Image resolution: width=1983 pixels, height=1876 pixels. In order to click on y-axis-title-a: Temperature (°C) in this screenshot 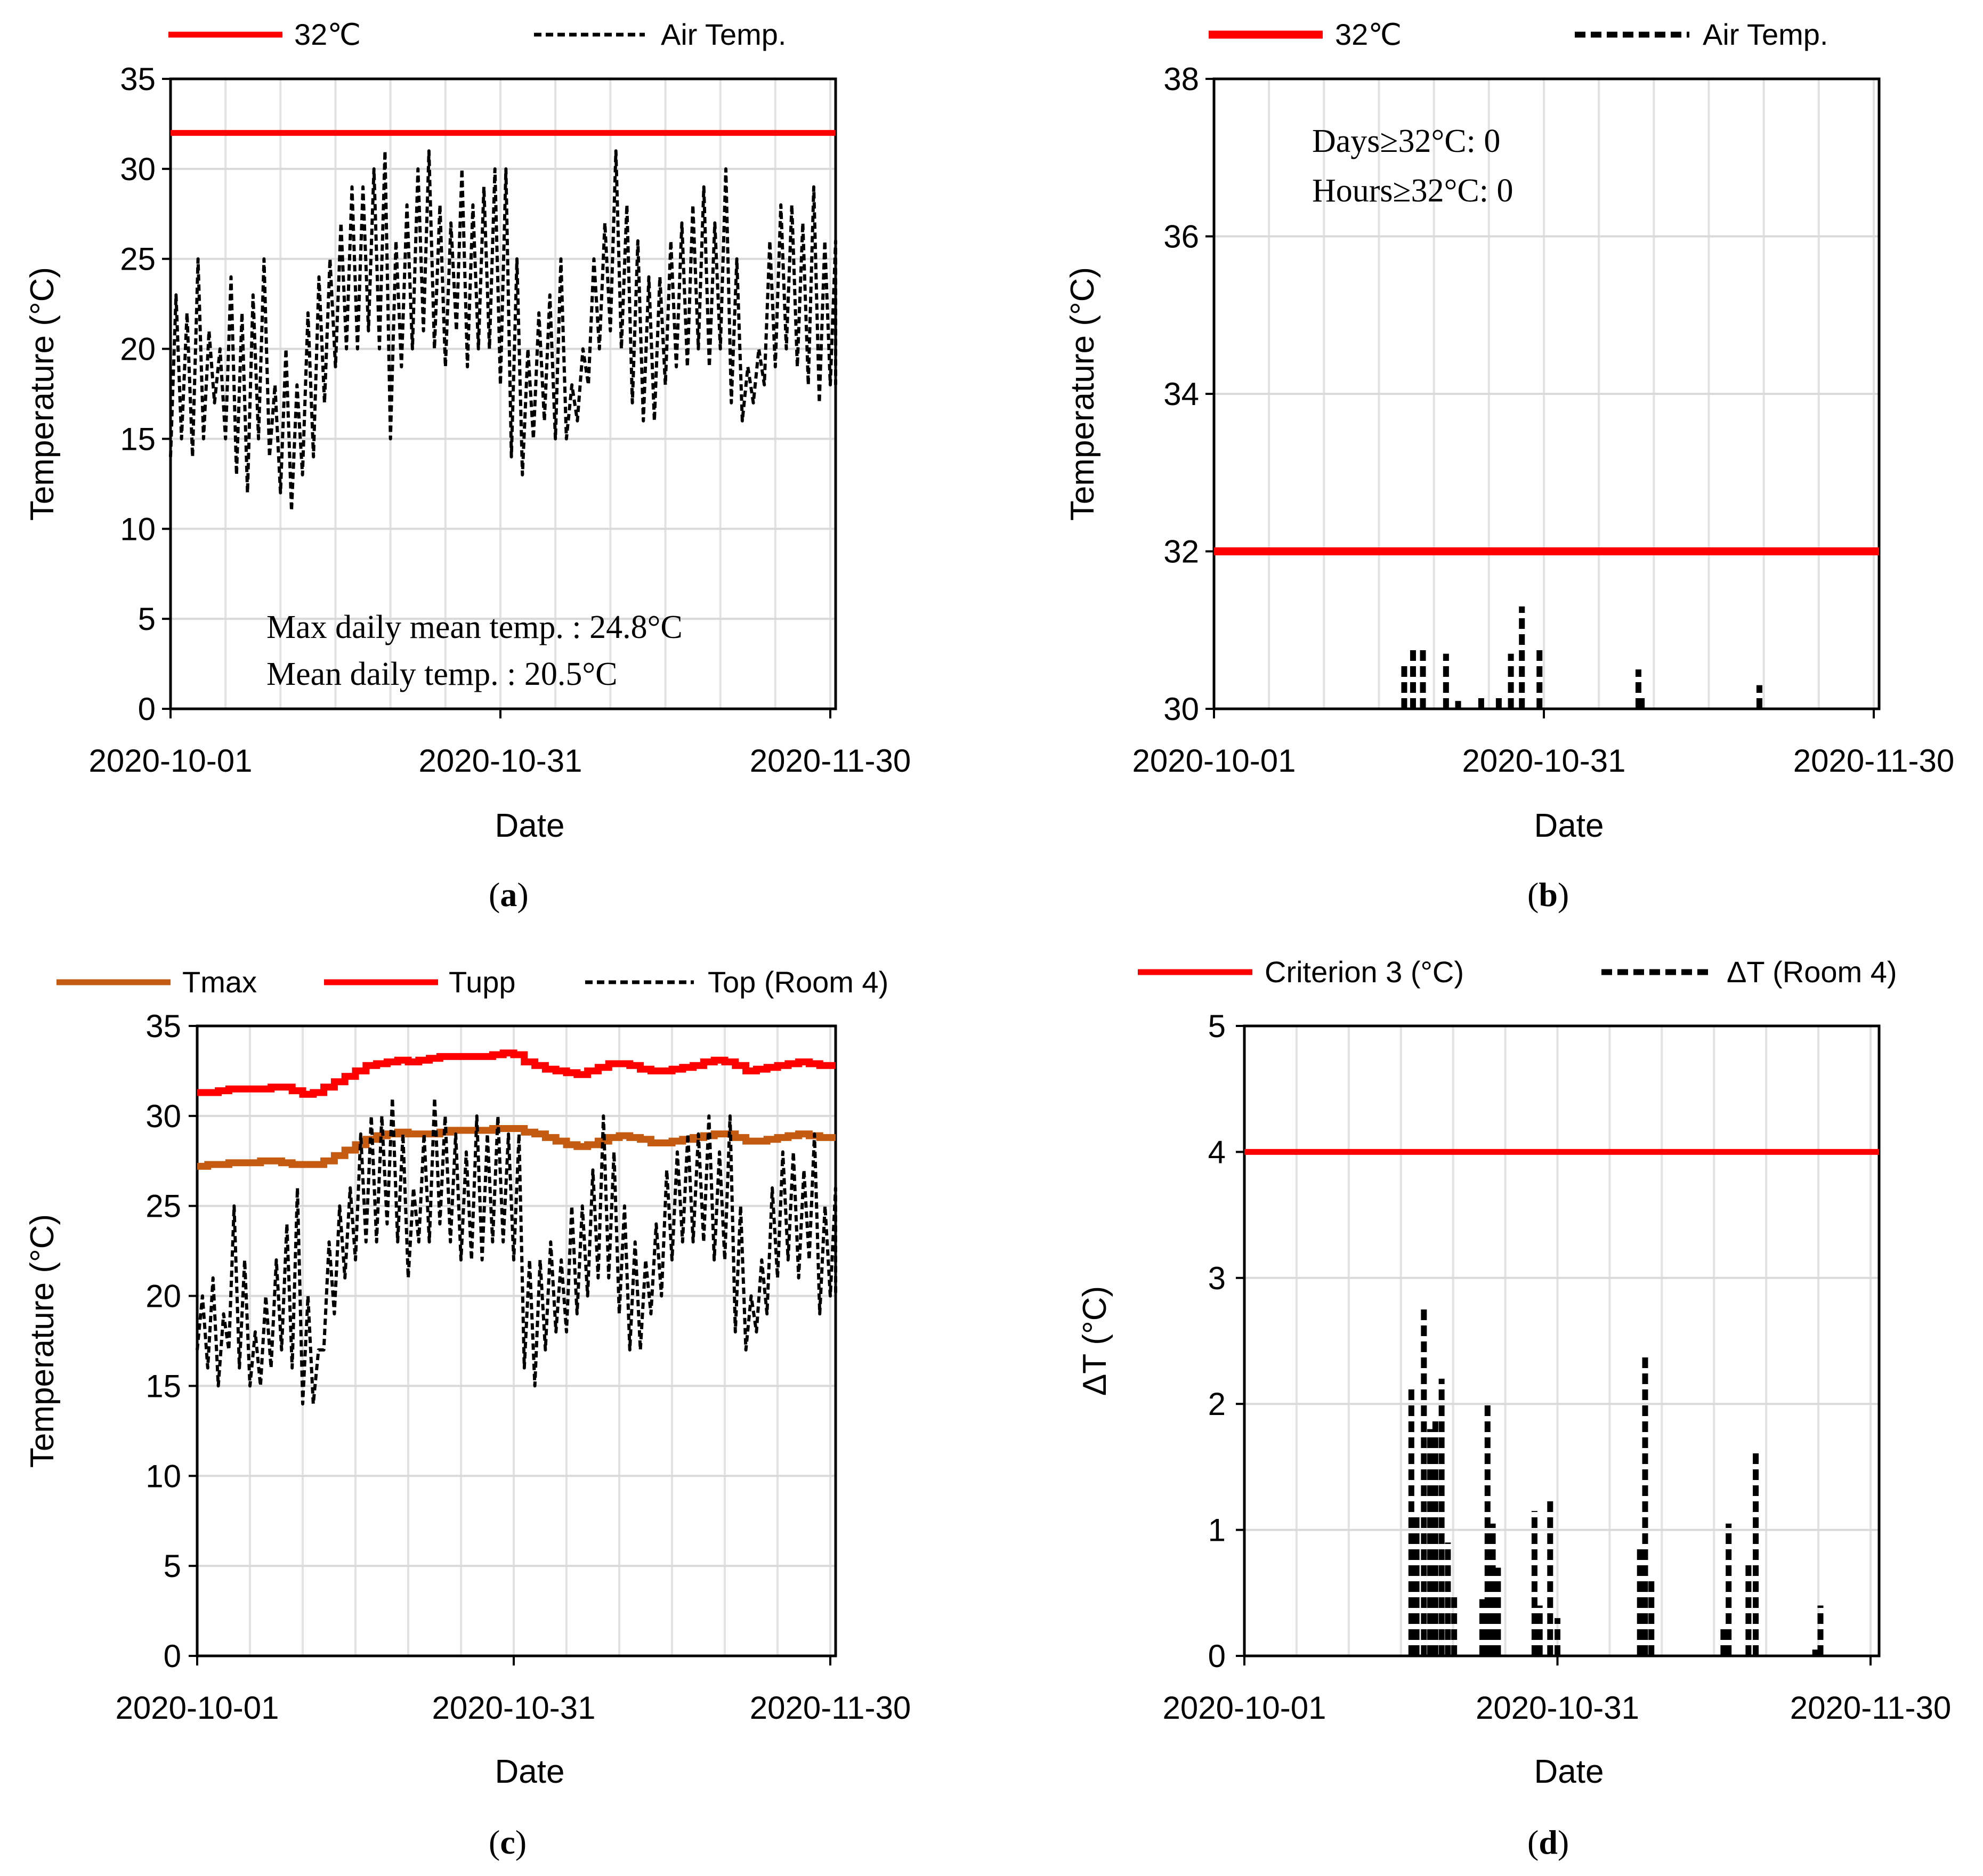, I will do `click(42, 394)`.